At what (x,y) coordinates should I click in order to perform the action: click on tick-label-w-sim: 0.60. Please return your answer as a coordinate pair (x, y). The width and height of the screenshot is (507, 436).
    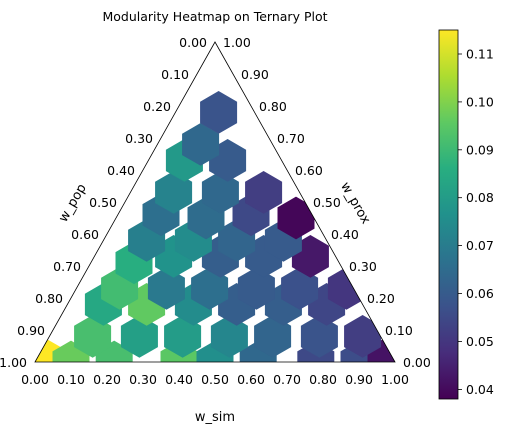
    Looking at the image, I should click on (251, 379).